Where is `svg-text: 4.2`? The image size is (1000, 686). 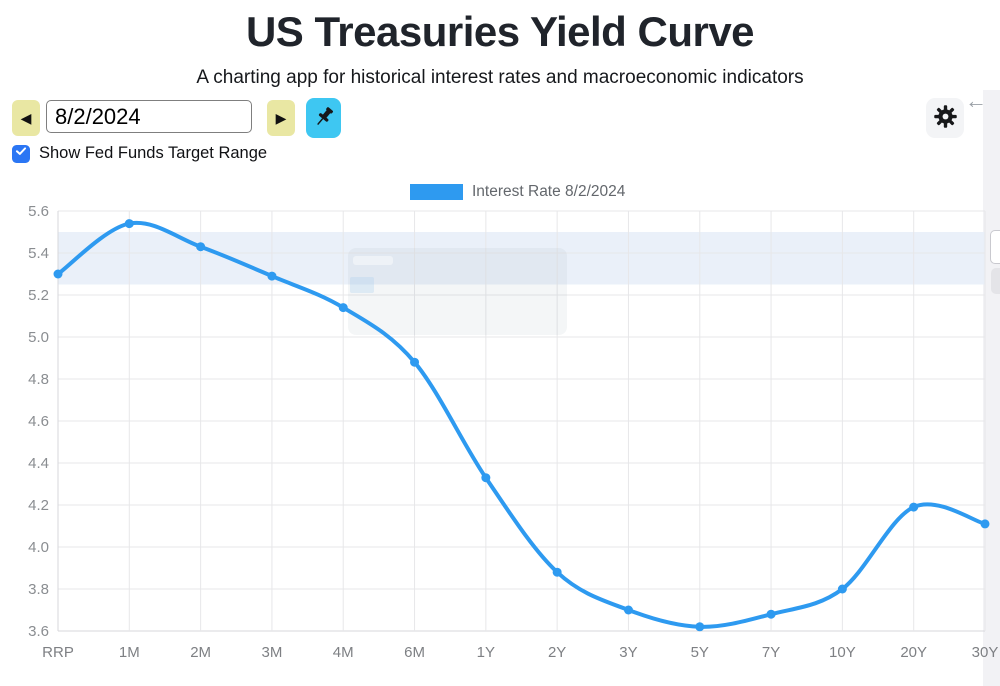
svg-text: 4.2 is located at coordinates (38, 505).